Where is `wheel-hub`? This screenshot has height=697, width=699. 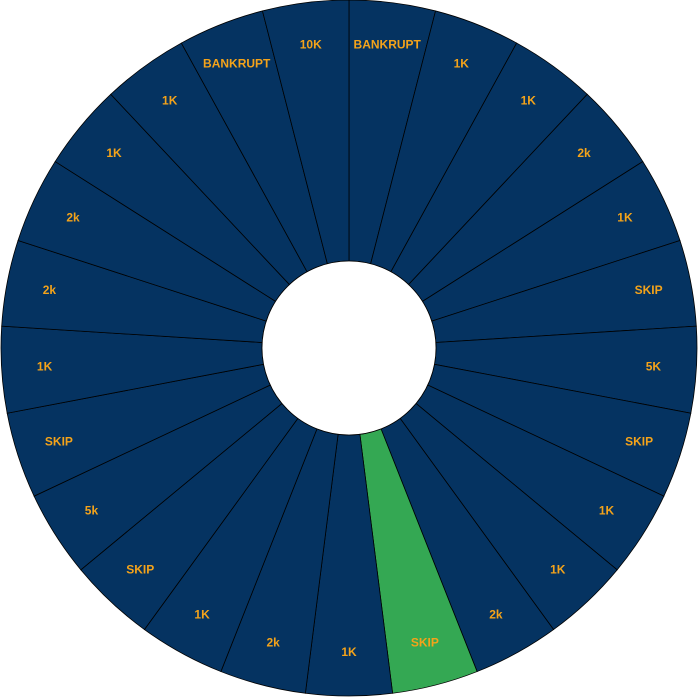 wheel-hub is located at coordinates (349, 348).